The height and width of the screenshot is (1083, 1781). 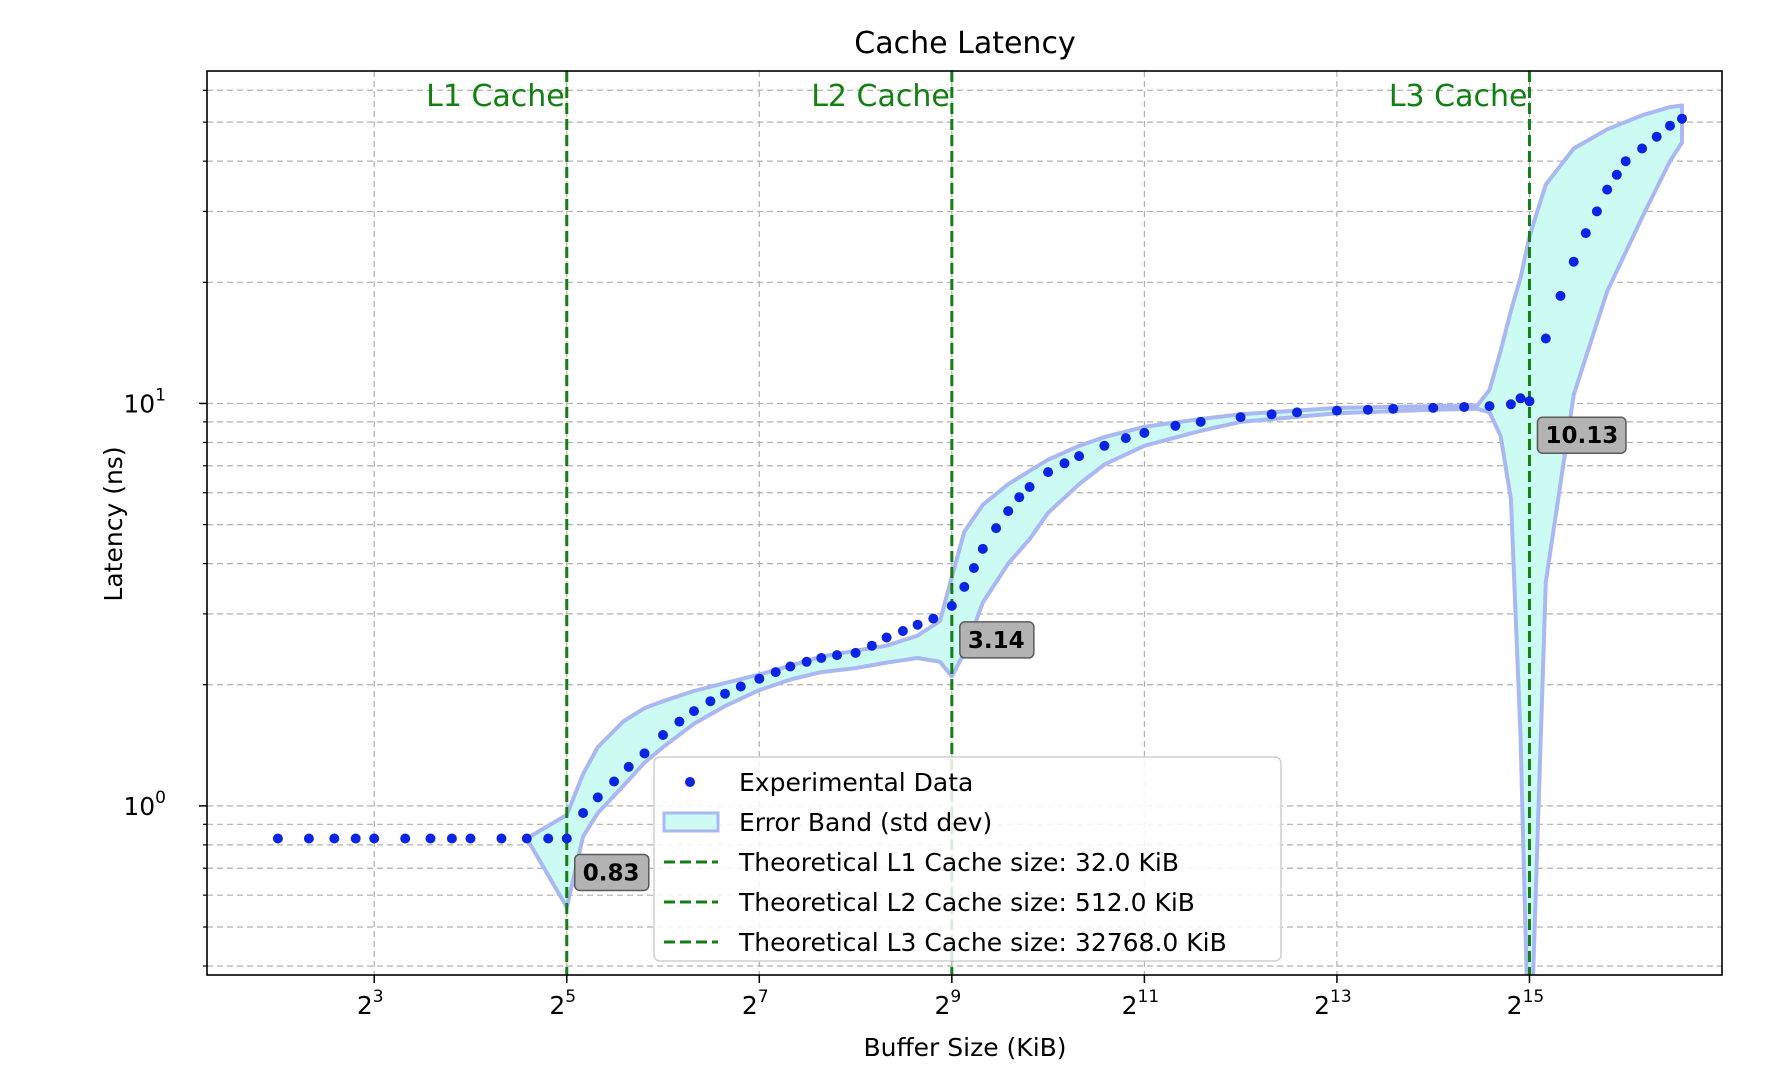 I want to click on legend-label: Theoretical L2 Cache size: 512.0 KiB, so click(x=966, y=902).